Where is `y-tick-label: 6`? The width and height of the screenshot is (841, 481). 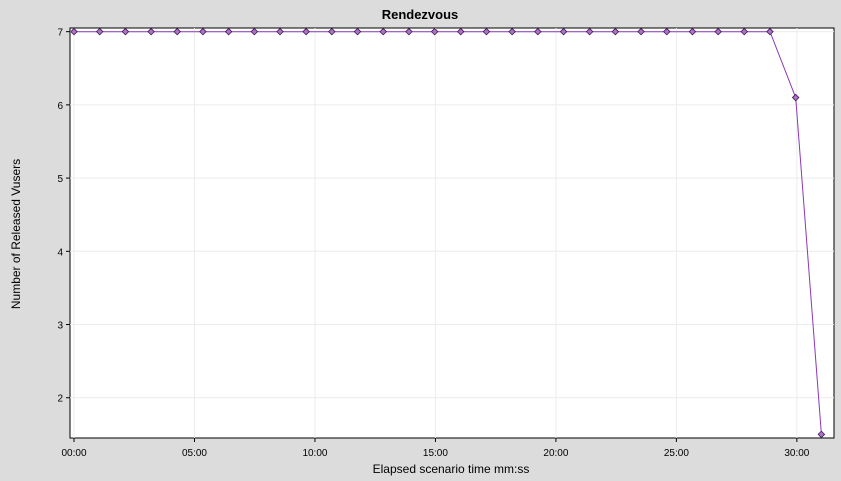 y-tick-label: 6 is located at coordinates (60, 106).